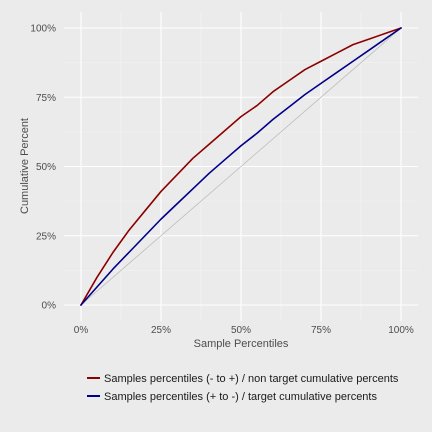 This screenshot has width=432, height=432. Describe the element at coordinates (25, 166) in the screenshot. I see `y-axis-title: Cumulative Percent` at that location.